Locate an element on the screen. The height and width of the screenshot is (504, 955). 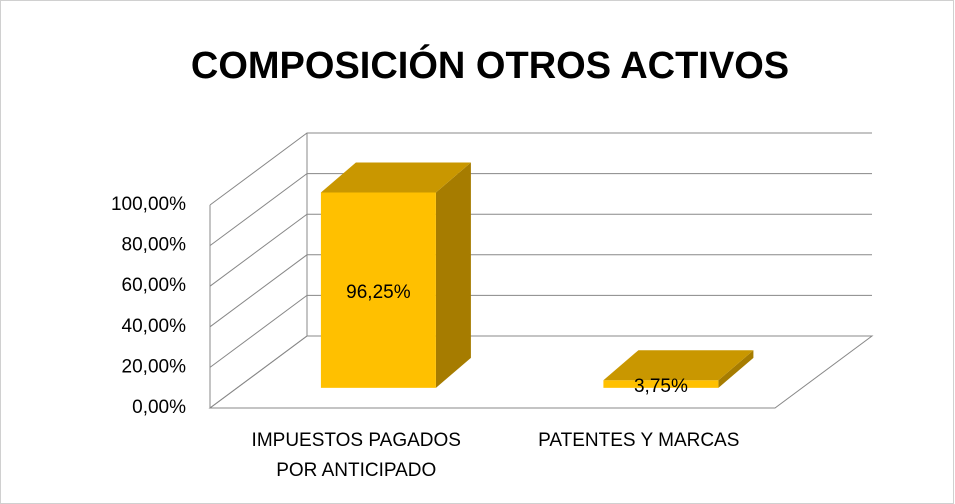
y-tick-label: 80,00% is located at coordinates (154, 245).